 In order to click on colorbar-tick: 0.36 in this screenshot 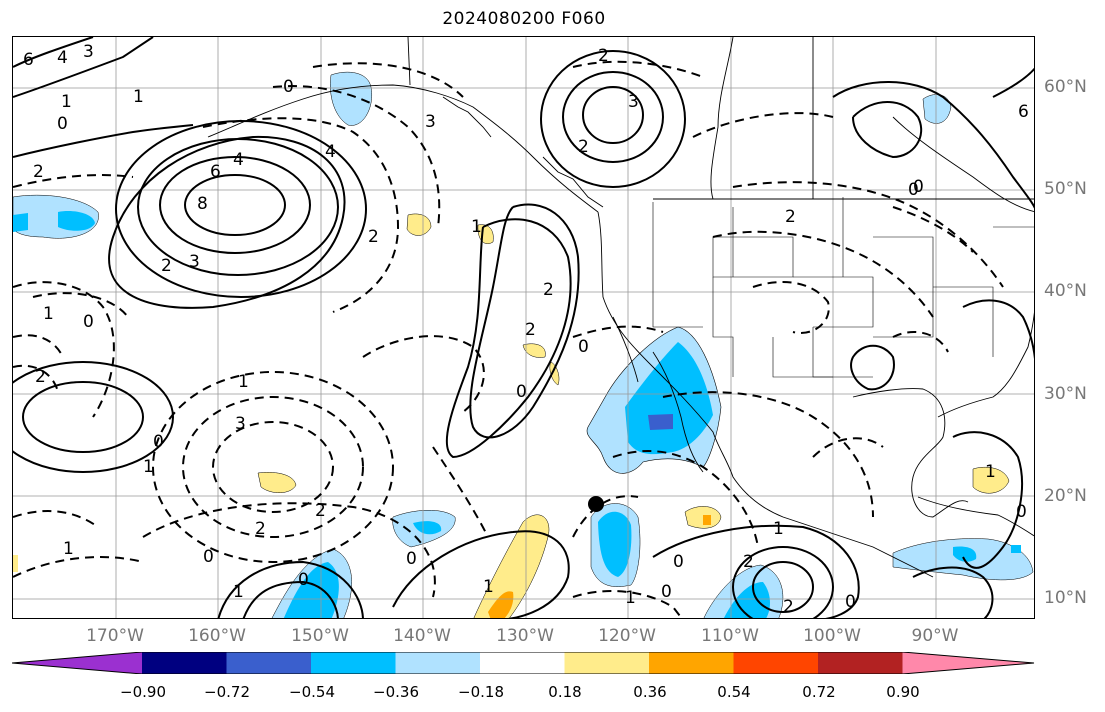, I will do `click(650, 692)`.